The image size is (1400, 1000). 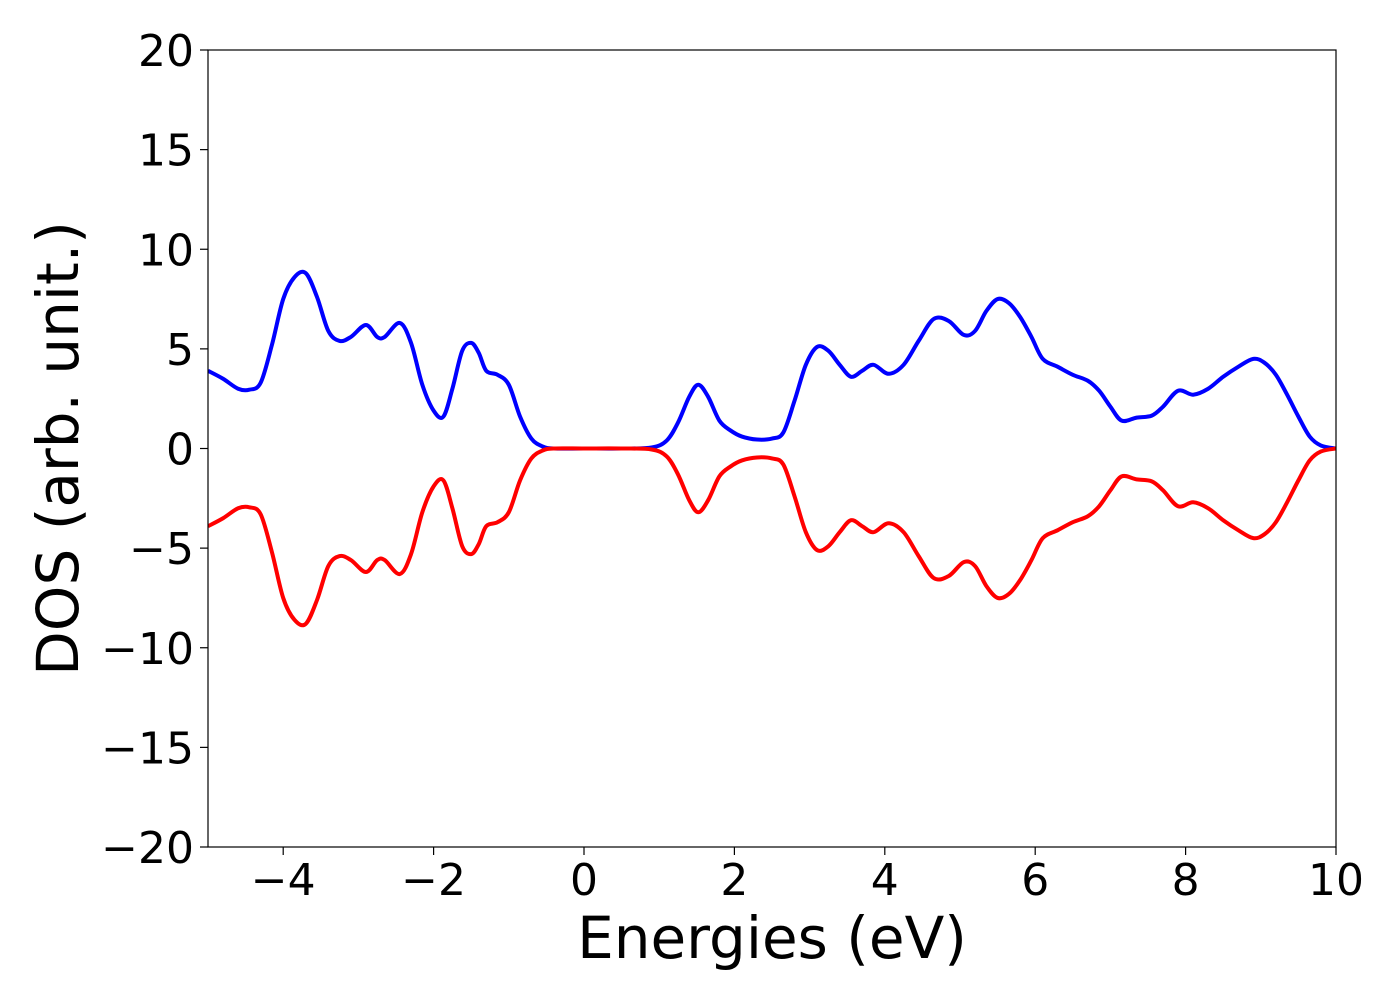 I want to click on x-tick-label: 4, so click(x=885, y=880).